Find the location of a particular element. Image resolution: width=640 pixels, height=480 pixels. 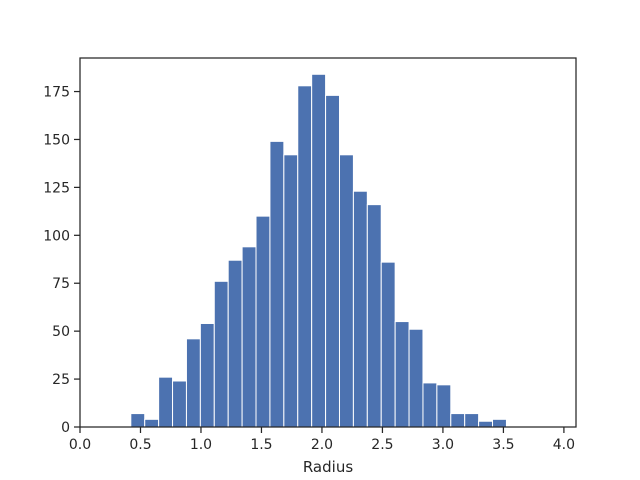

x-tick-label: 0.0 is located at coordinates (80, 445).